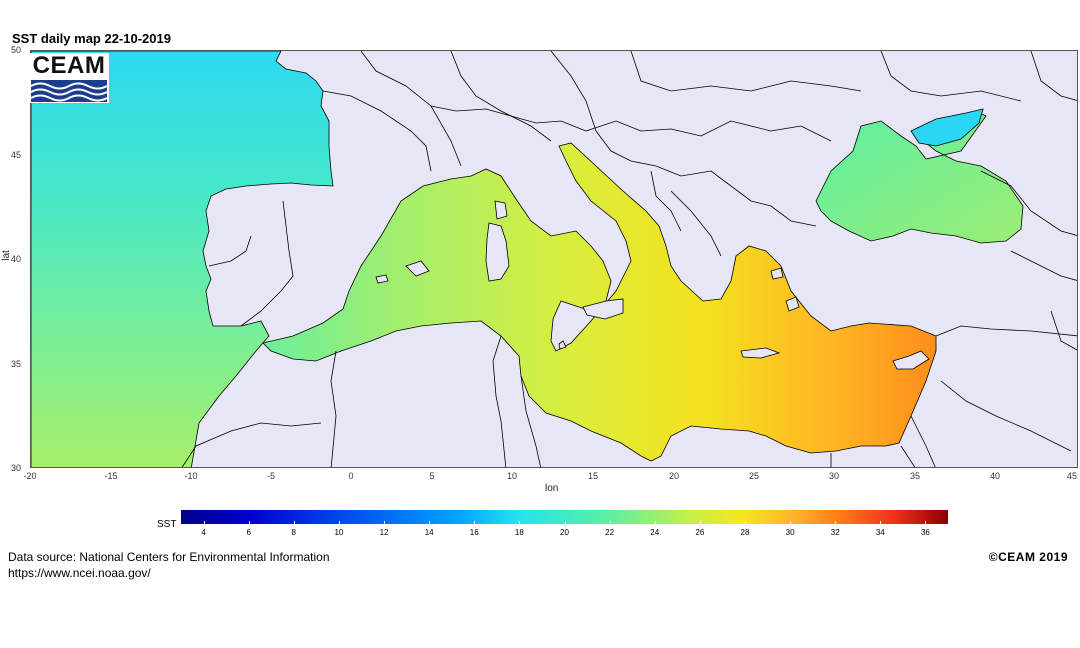 This screenshot has height=648, width=1080. Describe the element at coordinates (700, 532) in the screenshot. I see `legend-tick-label: 26` at that location.